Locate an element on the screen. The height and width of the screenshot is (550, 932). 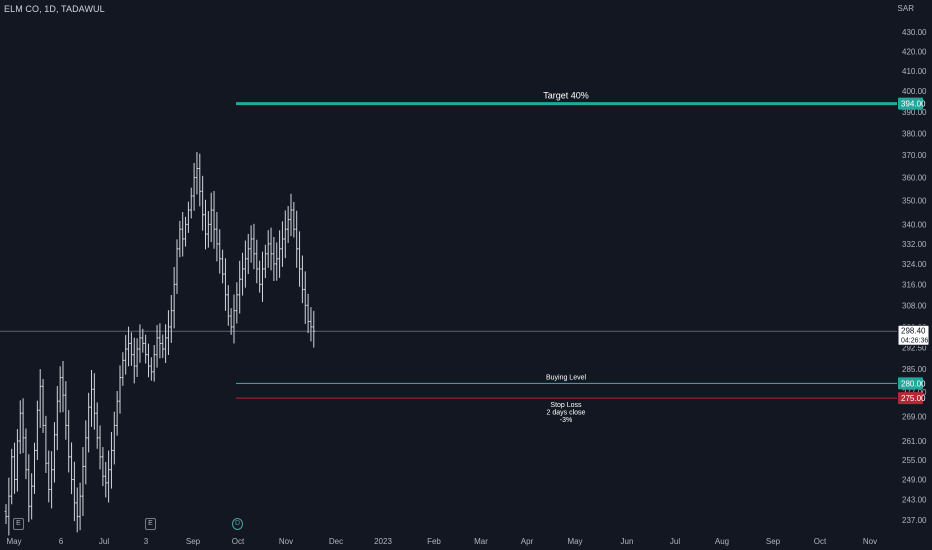
y-tick-label: 269.00 is located at coordinates (914, 416).